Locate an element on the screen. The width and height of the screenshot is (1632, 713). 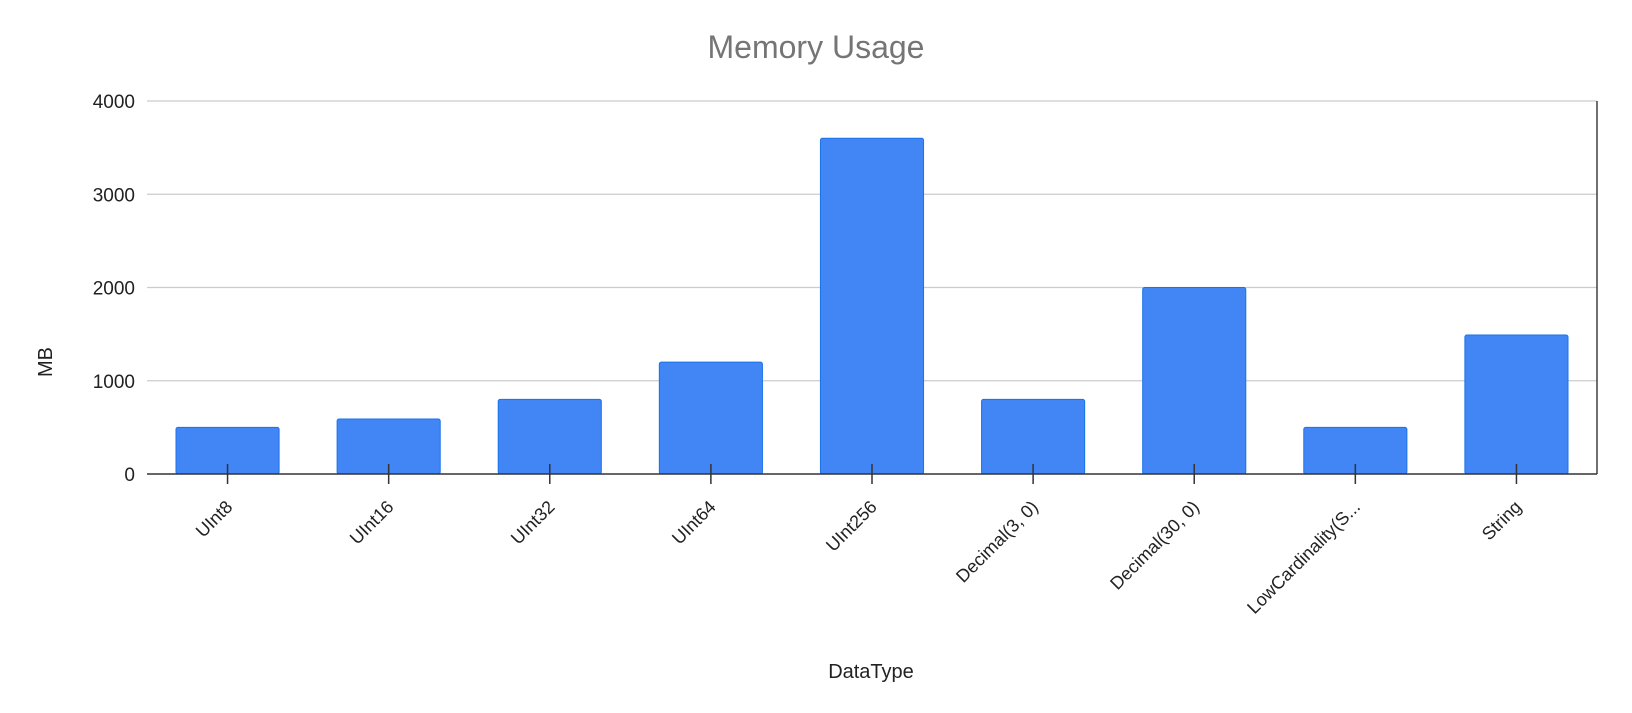
chart-title: Memory Usage is located at coordinates (816, 47).